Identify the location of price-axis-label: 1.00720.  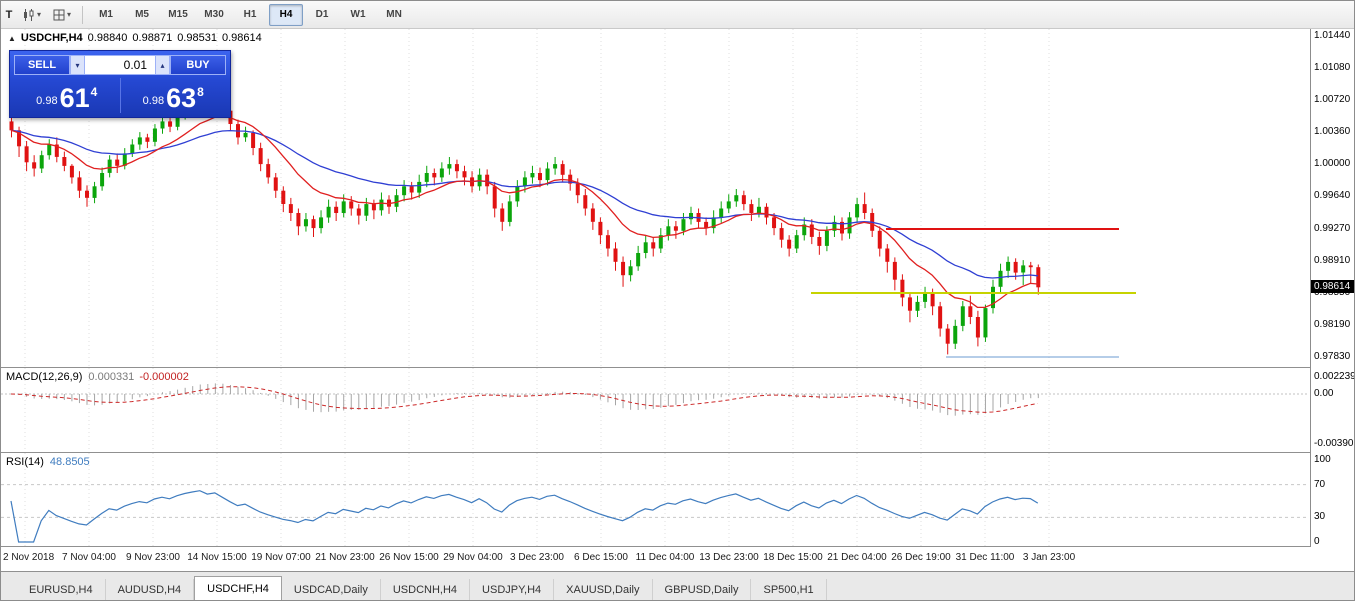
(1332, 99).